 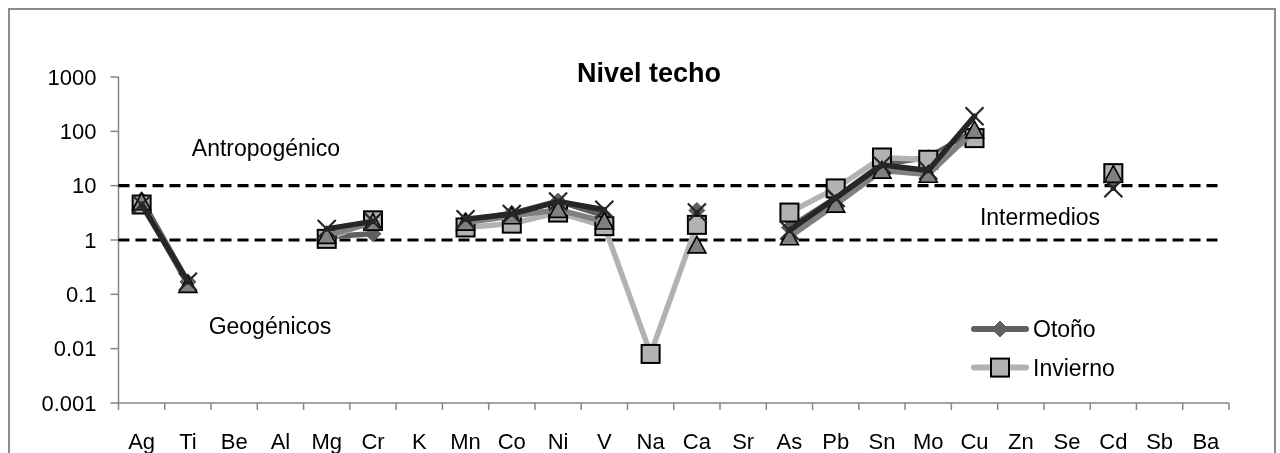 I want to click on x-tick-label: Sn, so click(x=882, y=440).